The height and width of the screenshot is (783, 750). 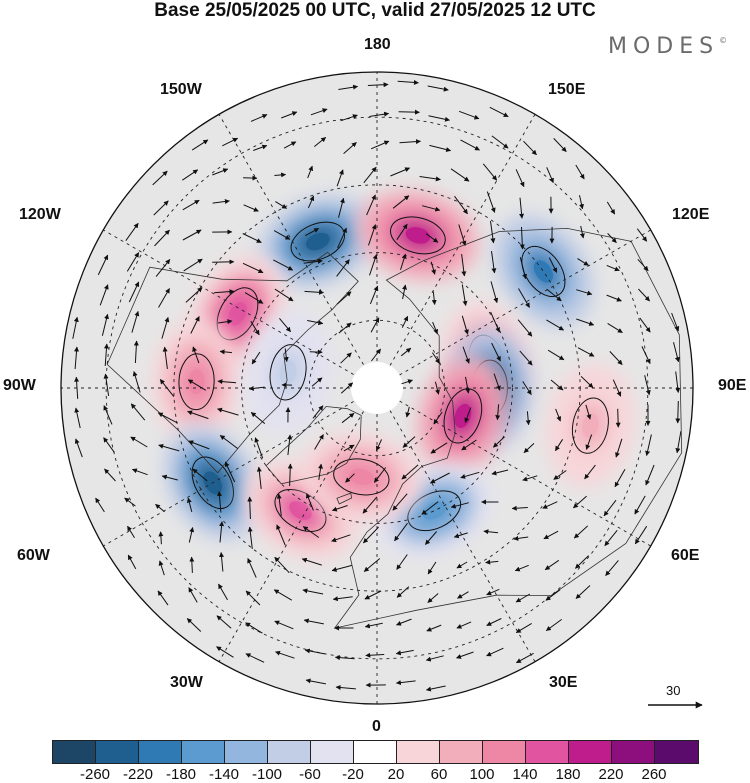 What do you see at coordinates (377, 44) in the screenshot?
I see `lon-label-180: 180` at bounding box center [377, 44].